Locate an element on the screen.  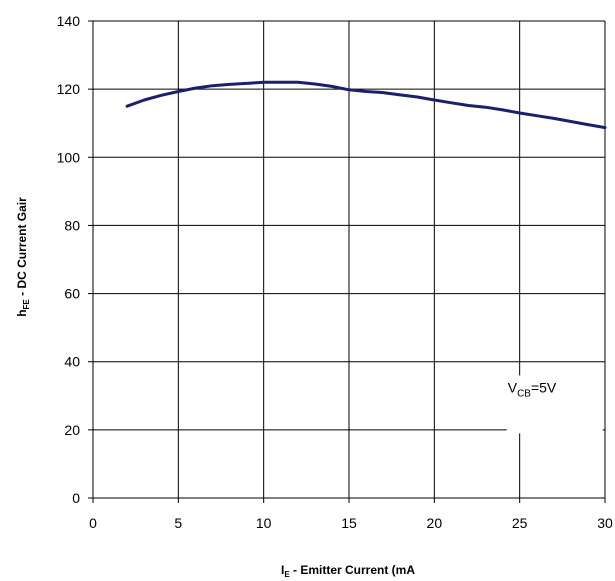
y-tick-label: 80 is located at coordinates (72, 225).